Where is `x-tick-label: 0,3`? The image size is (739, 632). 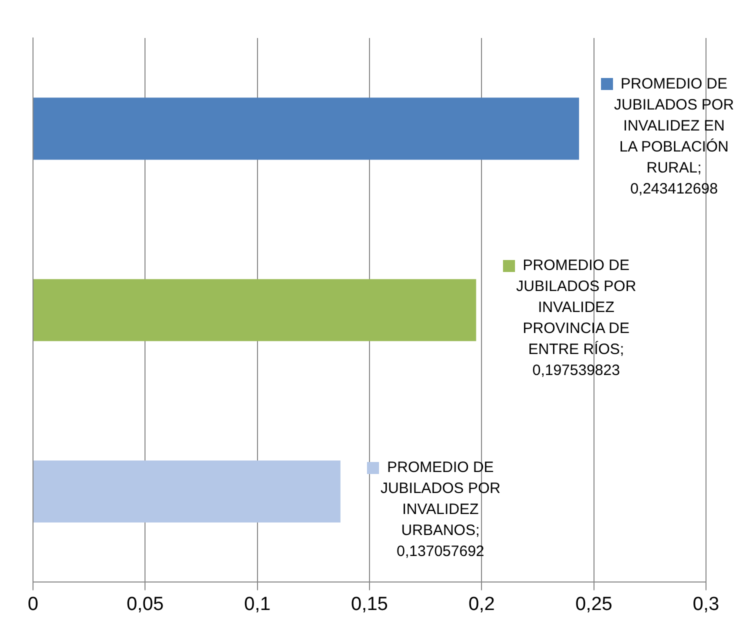
x-tick-label: 0,3 is located at coordinates (706, 604).